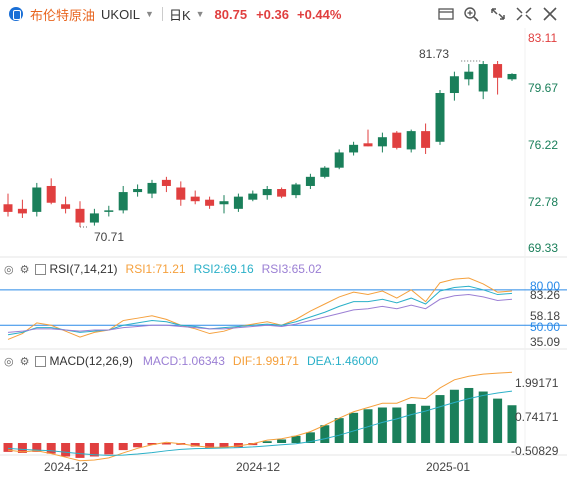 Image resolution: width=567 pixels, height=481 pixels. What do you see at coordinates (545, 327) in the screenshot?
I see `rsi-axis-tick: 50.00` at bounding box center [545, 327].